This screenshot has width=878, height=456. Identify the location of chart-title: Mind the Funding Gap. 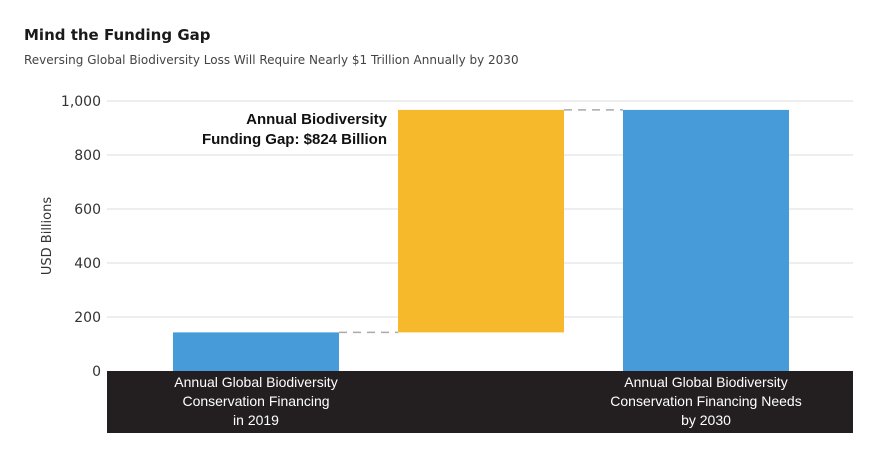
(117, 35).